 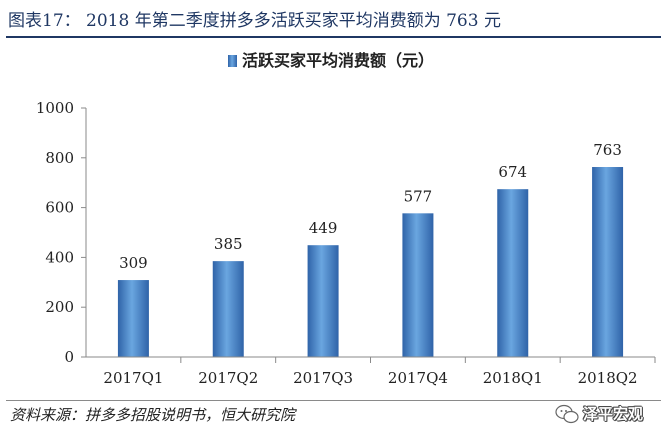 I want to click on y-tick-label: 0, so click(x=69, y=357).